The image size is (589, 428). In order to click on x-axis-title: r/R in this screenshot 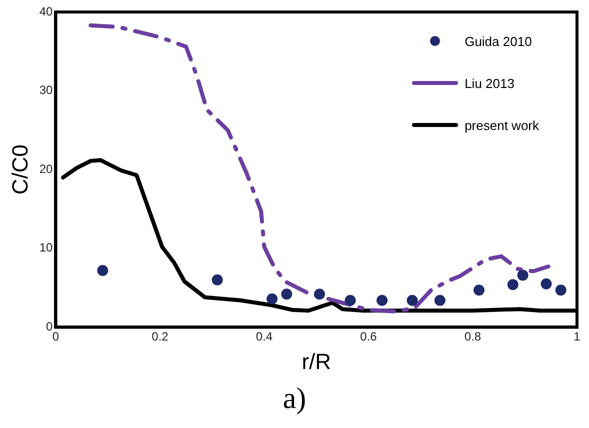, I will do `click(317, 361)`.